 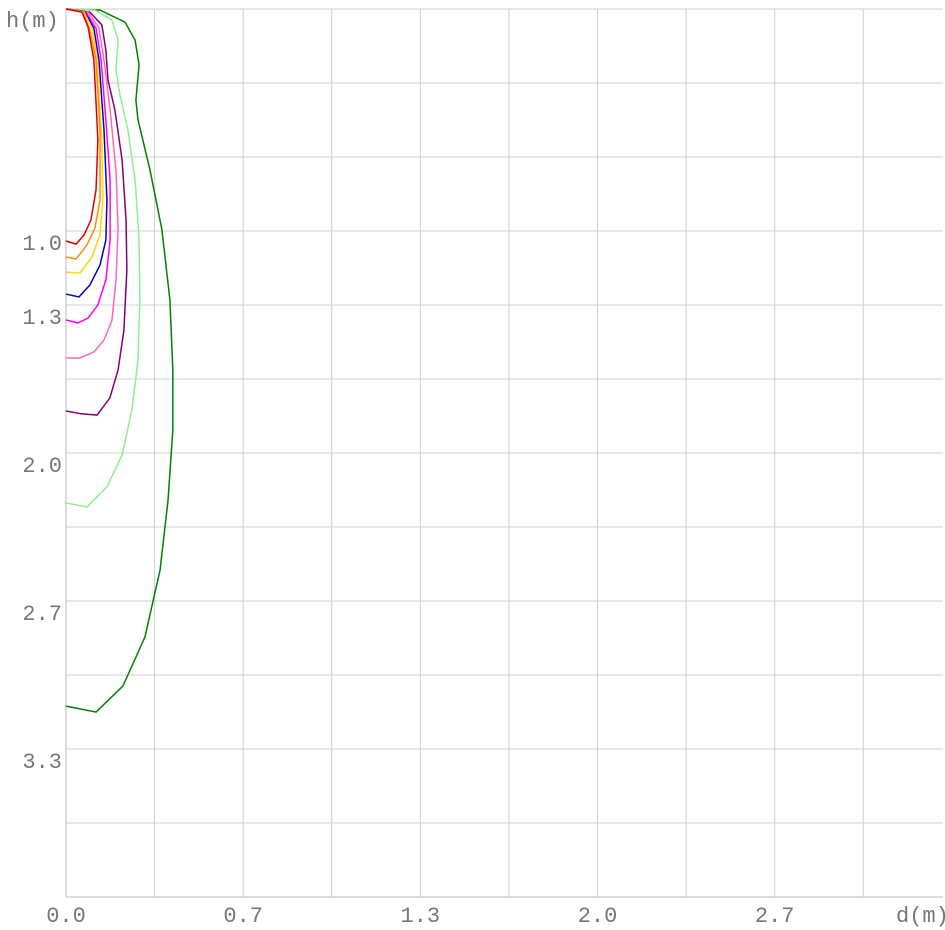 What do you see at coordinates (920, 916) in the screenshot?
I see `x-axis-label: d(m)` at bounding box center [920, 916].